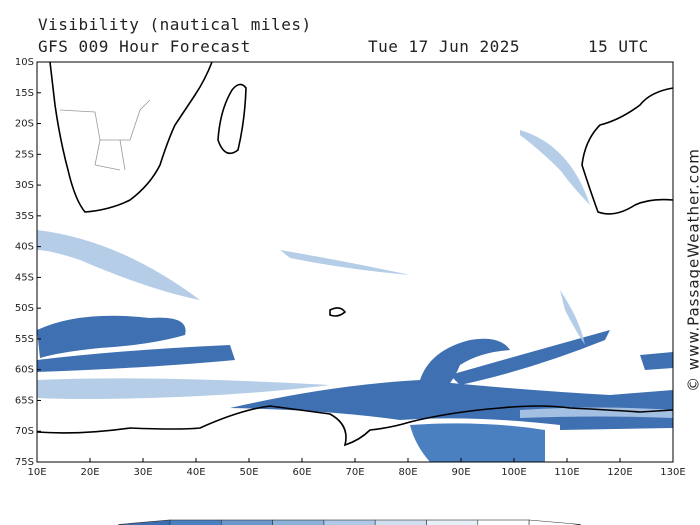 Image resolution: width=700 pixels, height=525 pixels. I want to click on lat-label: 60S, so click(24, 370).